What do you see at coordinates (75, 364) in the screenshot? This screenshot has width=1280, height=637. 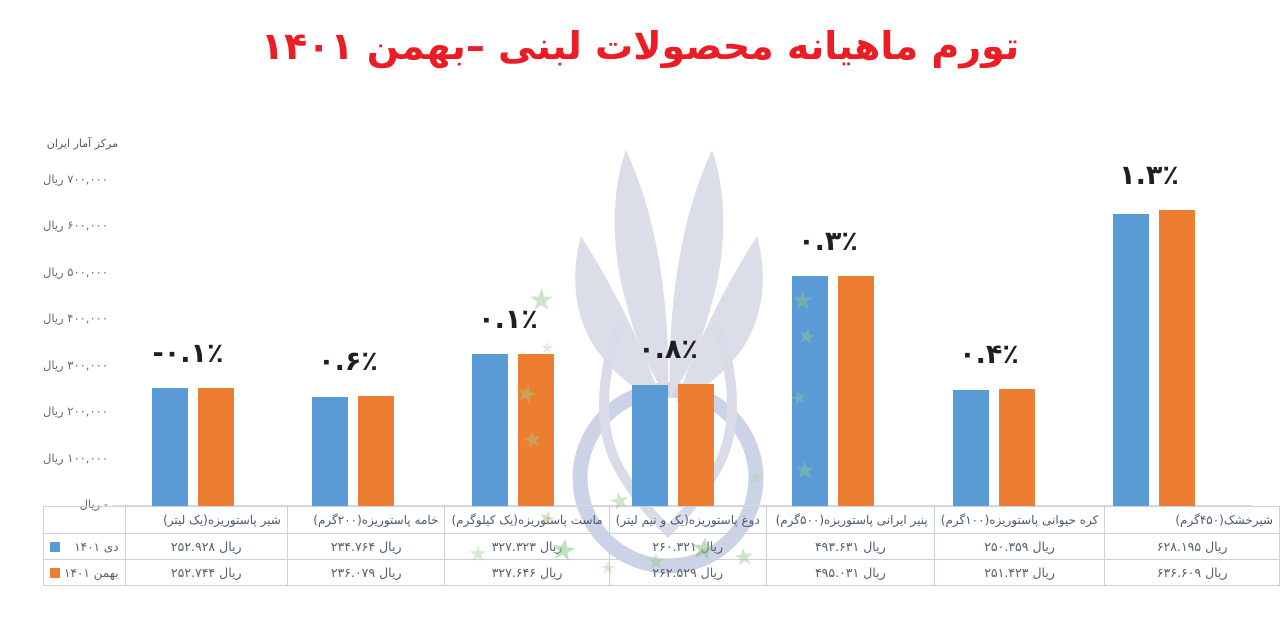 I see `y-axis-tick: ۳۰۰,۰۰۰ ریال` at bounding box center [75, 364].